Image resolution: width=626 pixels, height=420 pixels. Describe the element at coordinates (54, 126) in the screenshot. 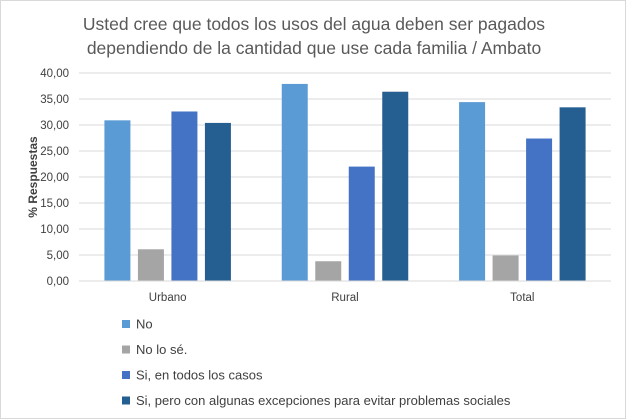

I see `y-tick-label: 30,00` at that location.